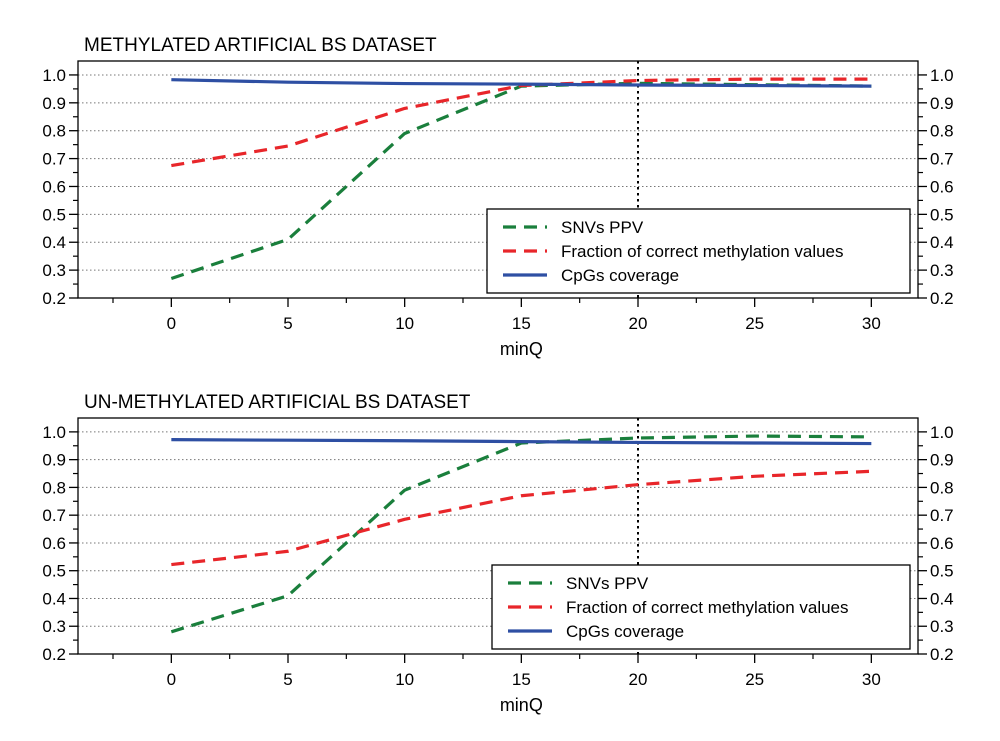 The image size is (1000, 741). I want to click on chart-title: UN-METHYLATED ARTIFICIAL BS DATASET, so click(277, 402).